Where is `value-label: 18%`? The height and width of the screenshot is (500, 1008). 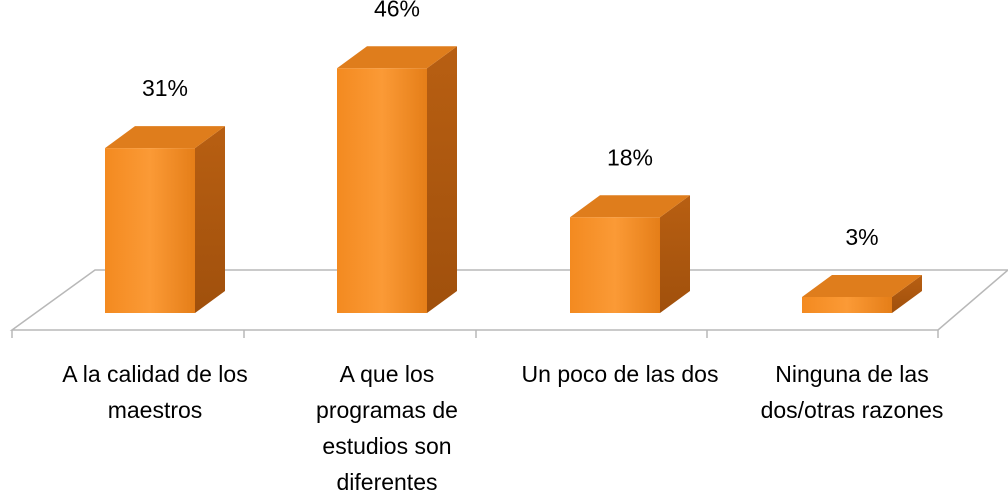
value-label: 18% is located at coordinates (630, 157).